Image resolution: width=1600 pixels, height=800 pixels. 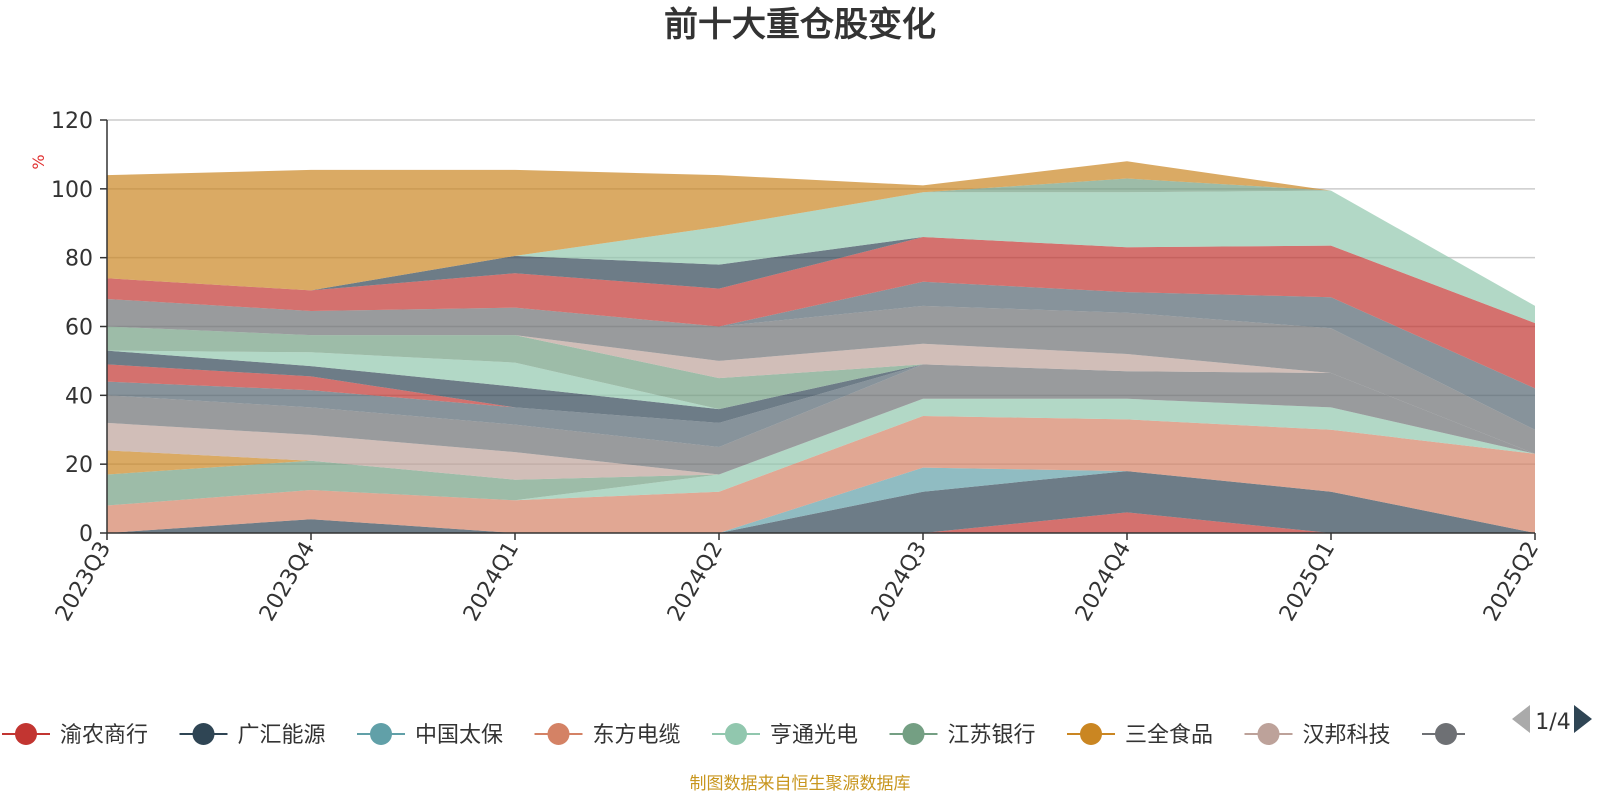 I want to click on x-tick-label: 2025Q1, so click(x=1307, y=582).